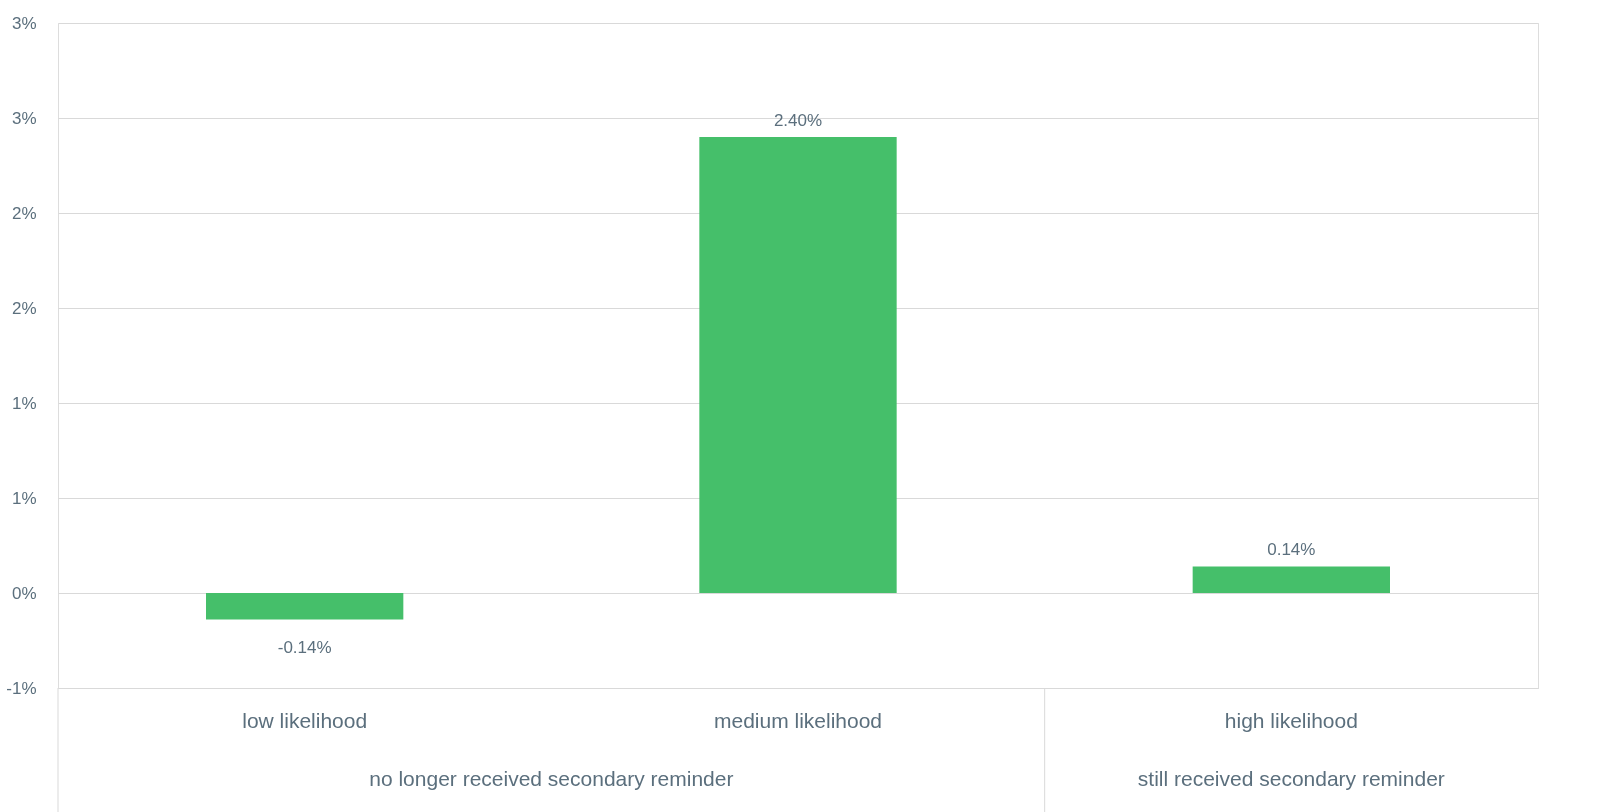  Describe the element at coordinates (551, 778) in the screenshot. I see `text: no longer received secondary reminder` at that location.